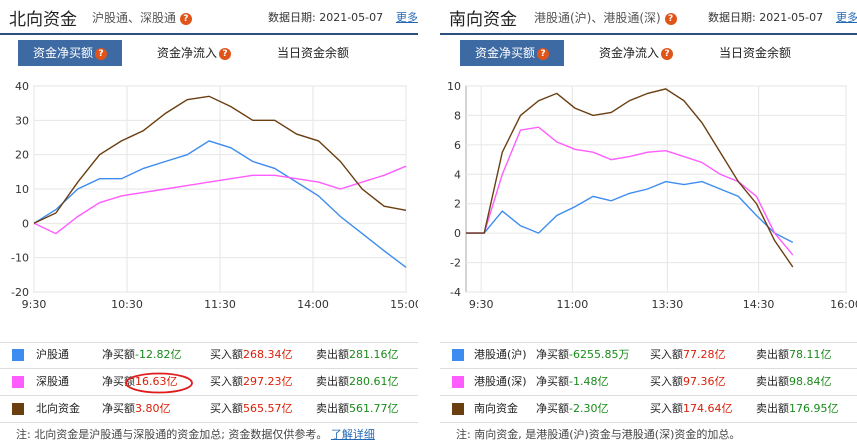 The image size is (857, 445). I want to click on legend-sell: 卖出额561.77亿, so click(357, 408).